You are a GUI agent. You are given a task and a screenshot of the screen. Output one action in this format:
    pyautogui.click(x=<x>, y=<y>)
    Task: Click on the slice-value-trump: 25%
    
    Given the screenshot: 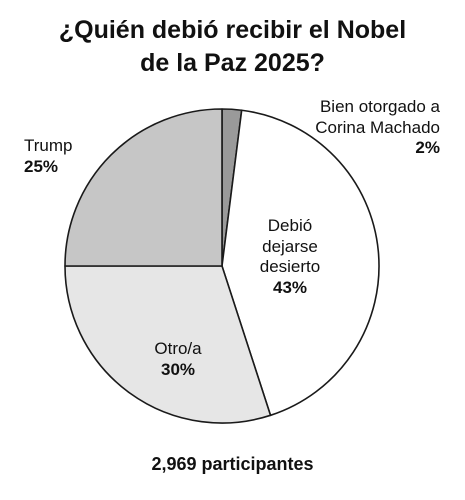 What is the action you would take?
    pyautogui.click(x=41, y=166)
    